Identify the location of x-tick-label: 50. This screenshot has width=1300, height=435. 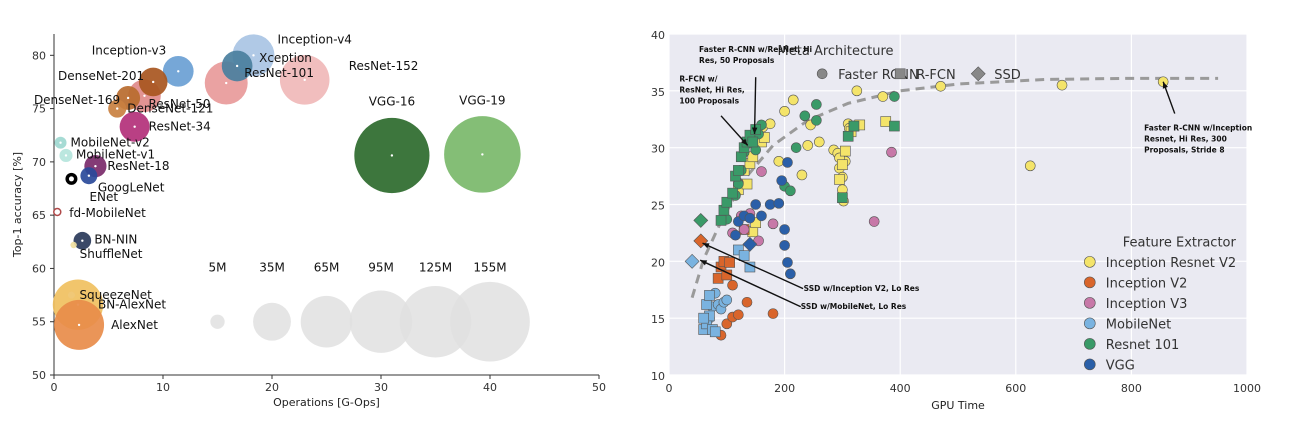
(599, 387).